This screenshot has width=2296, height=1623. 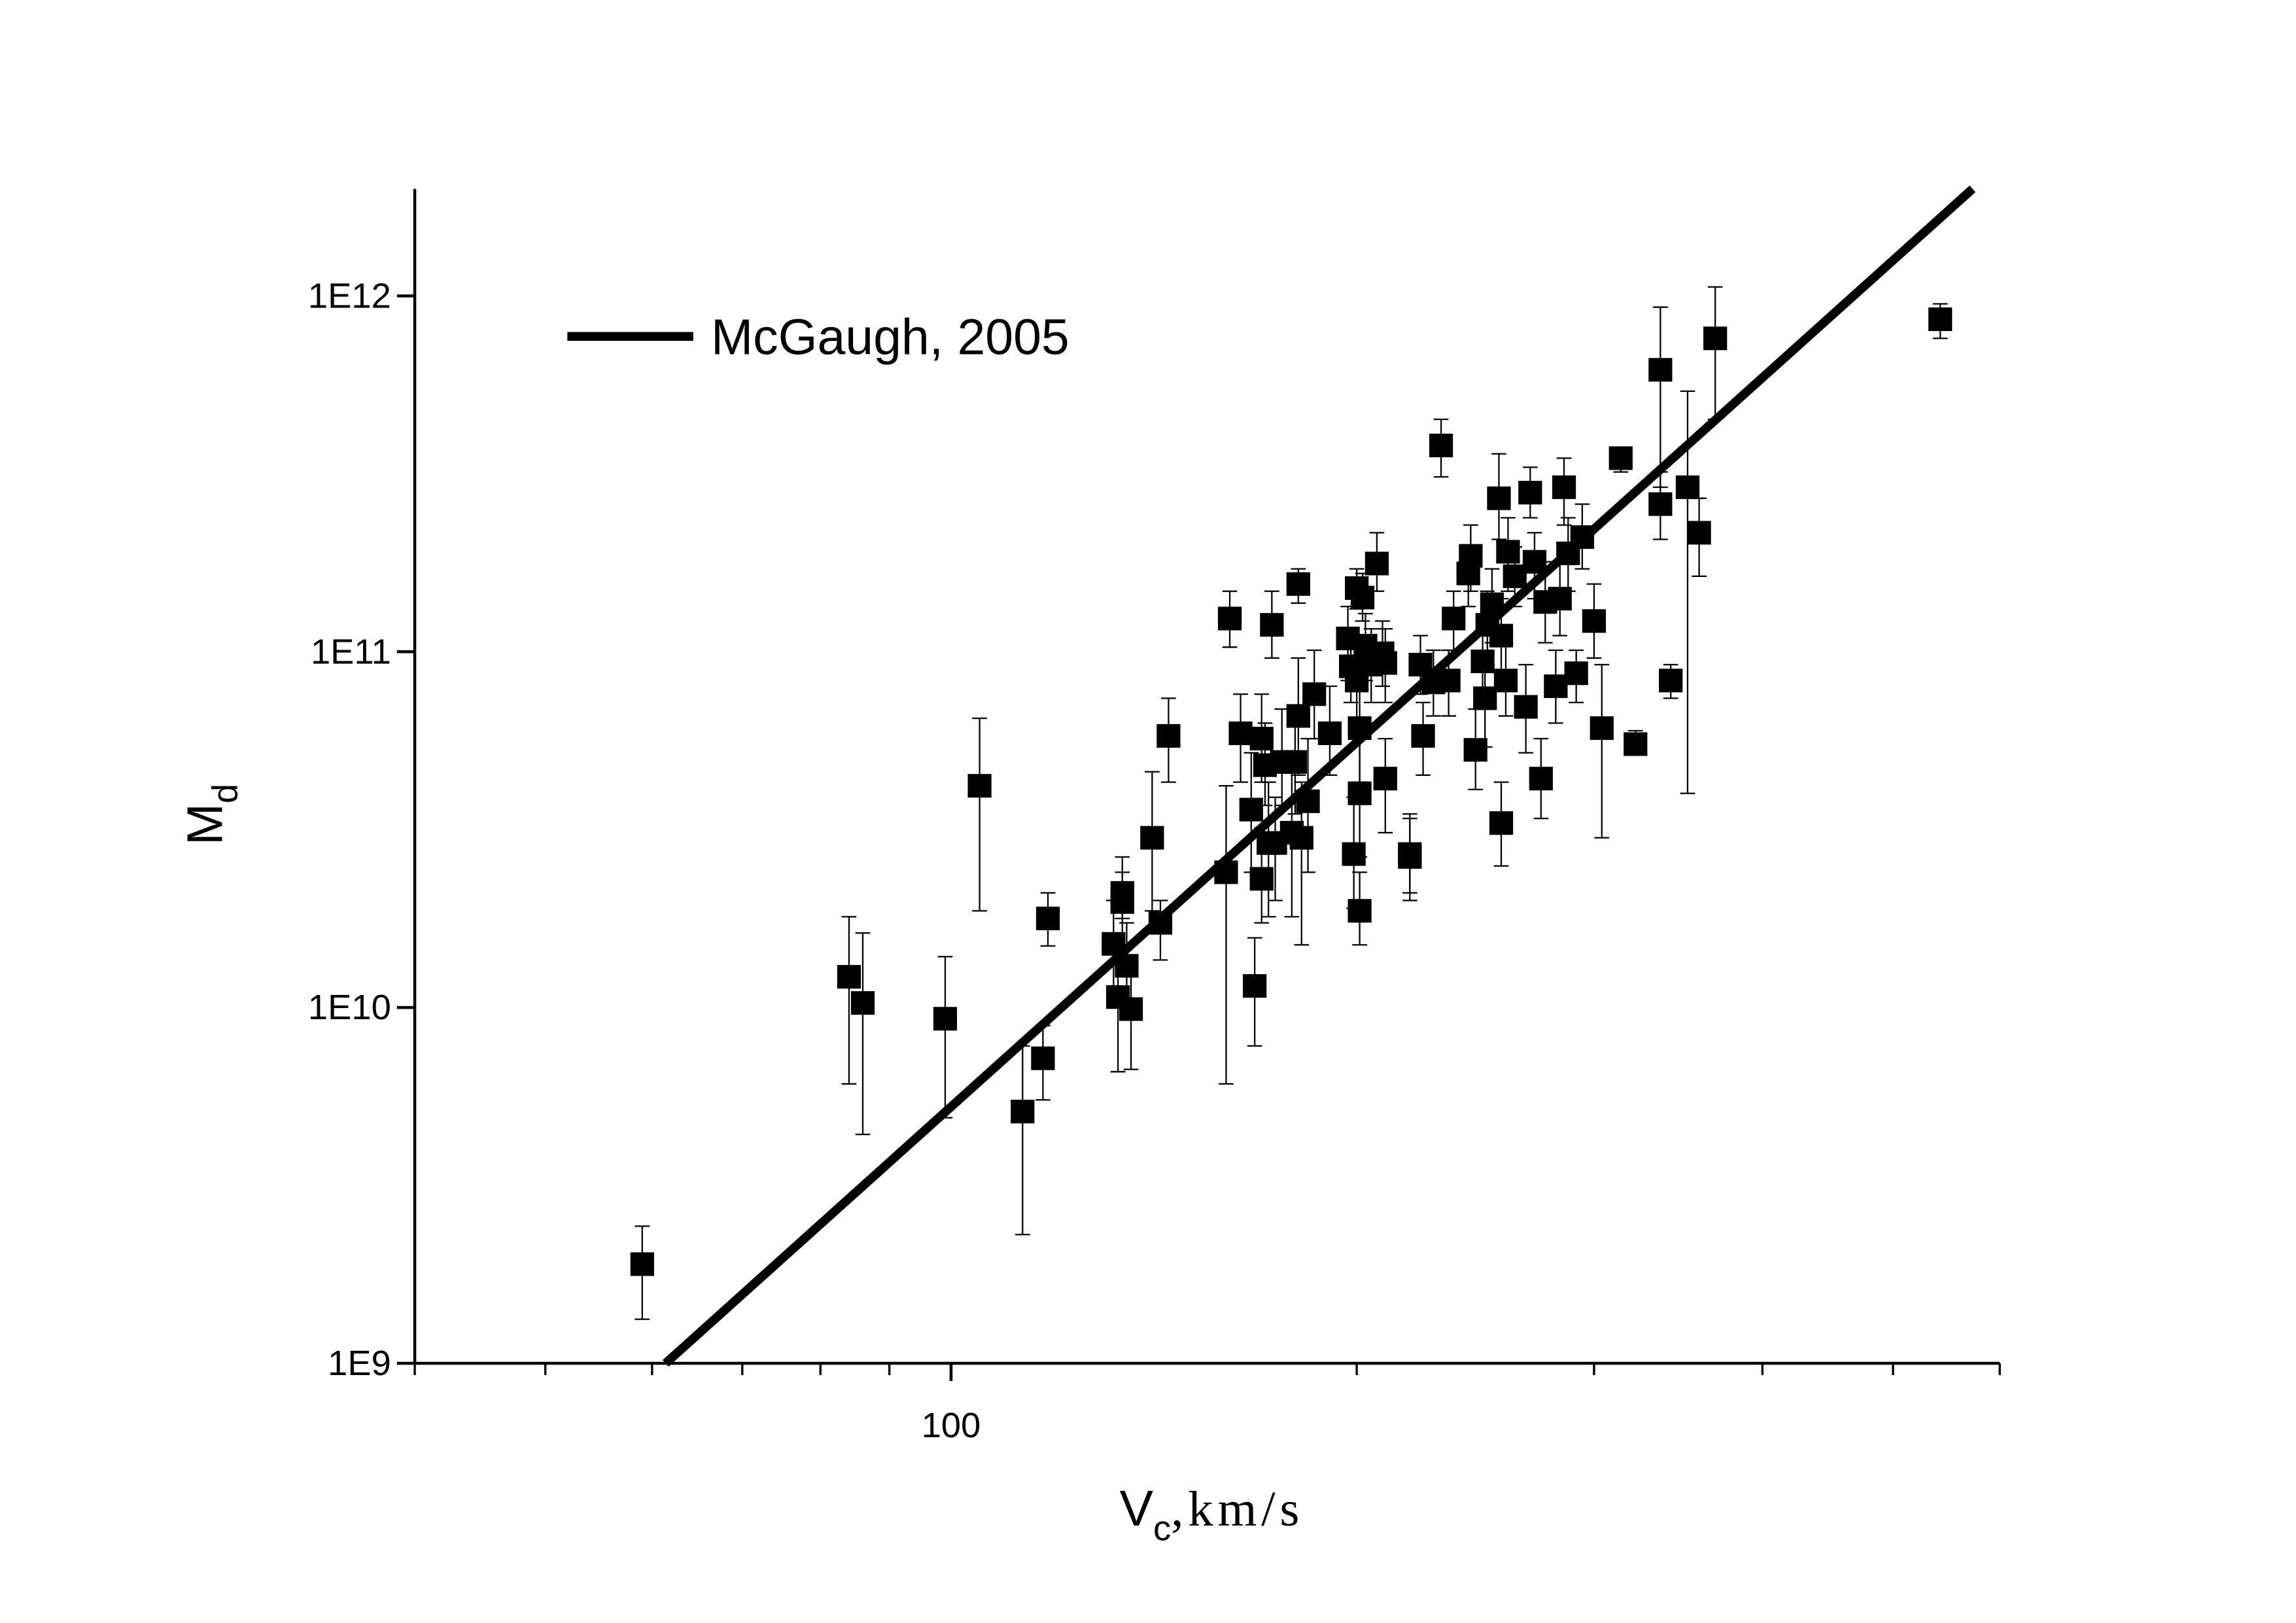 What do you see at coordinates (359, 1364) in the screenshot?
I see `y-tick-label: 1E9` at bounding box center [359, 1364].